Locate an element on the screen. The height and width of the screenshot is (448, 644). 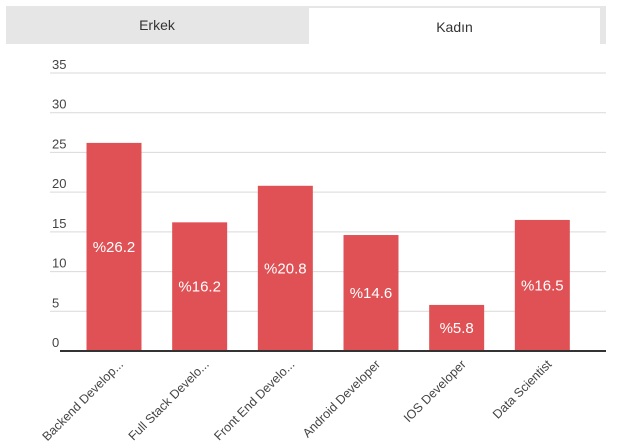
y-tick-label: 30 is located at coordinates (59, 104).